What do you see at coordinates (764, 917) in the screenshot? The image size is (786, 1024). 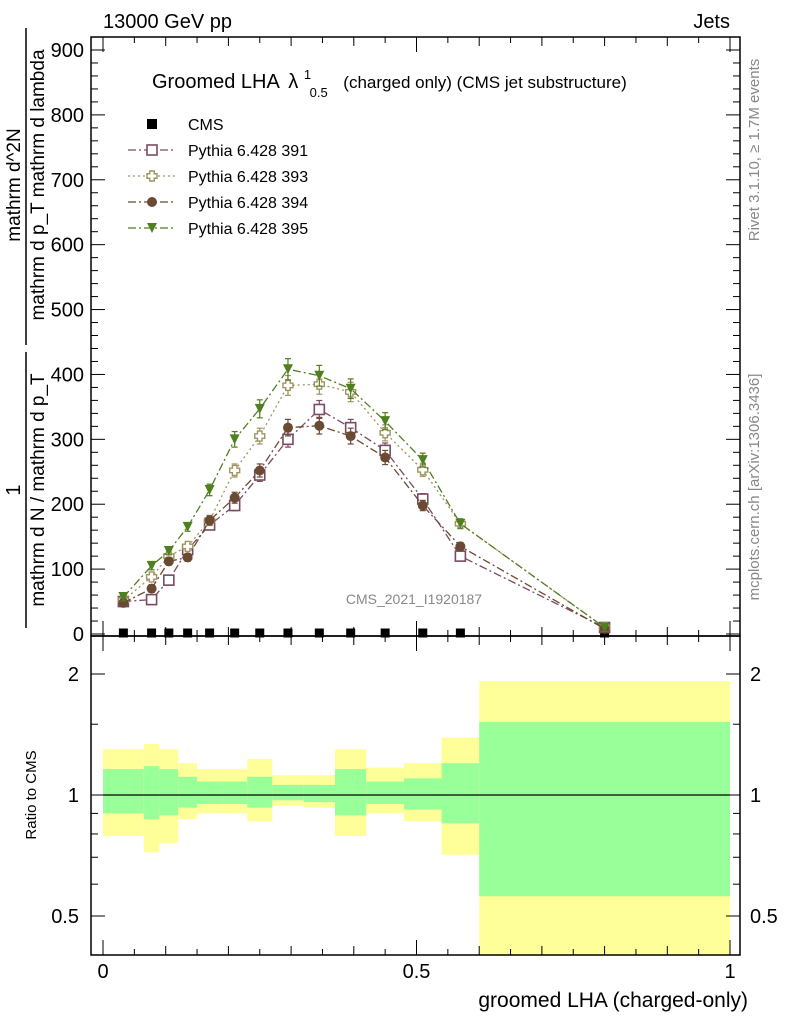 I see `ratio-tick-label-right: 0.5` at bounding box center [764, 917].